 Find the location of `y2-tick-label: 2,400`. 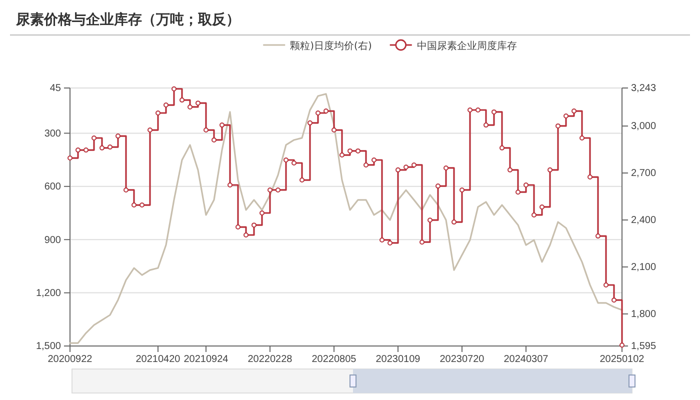

y2-tick-label: 2,400 is located at coordinates (643, 220).